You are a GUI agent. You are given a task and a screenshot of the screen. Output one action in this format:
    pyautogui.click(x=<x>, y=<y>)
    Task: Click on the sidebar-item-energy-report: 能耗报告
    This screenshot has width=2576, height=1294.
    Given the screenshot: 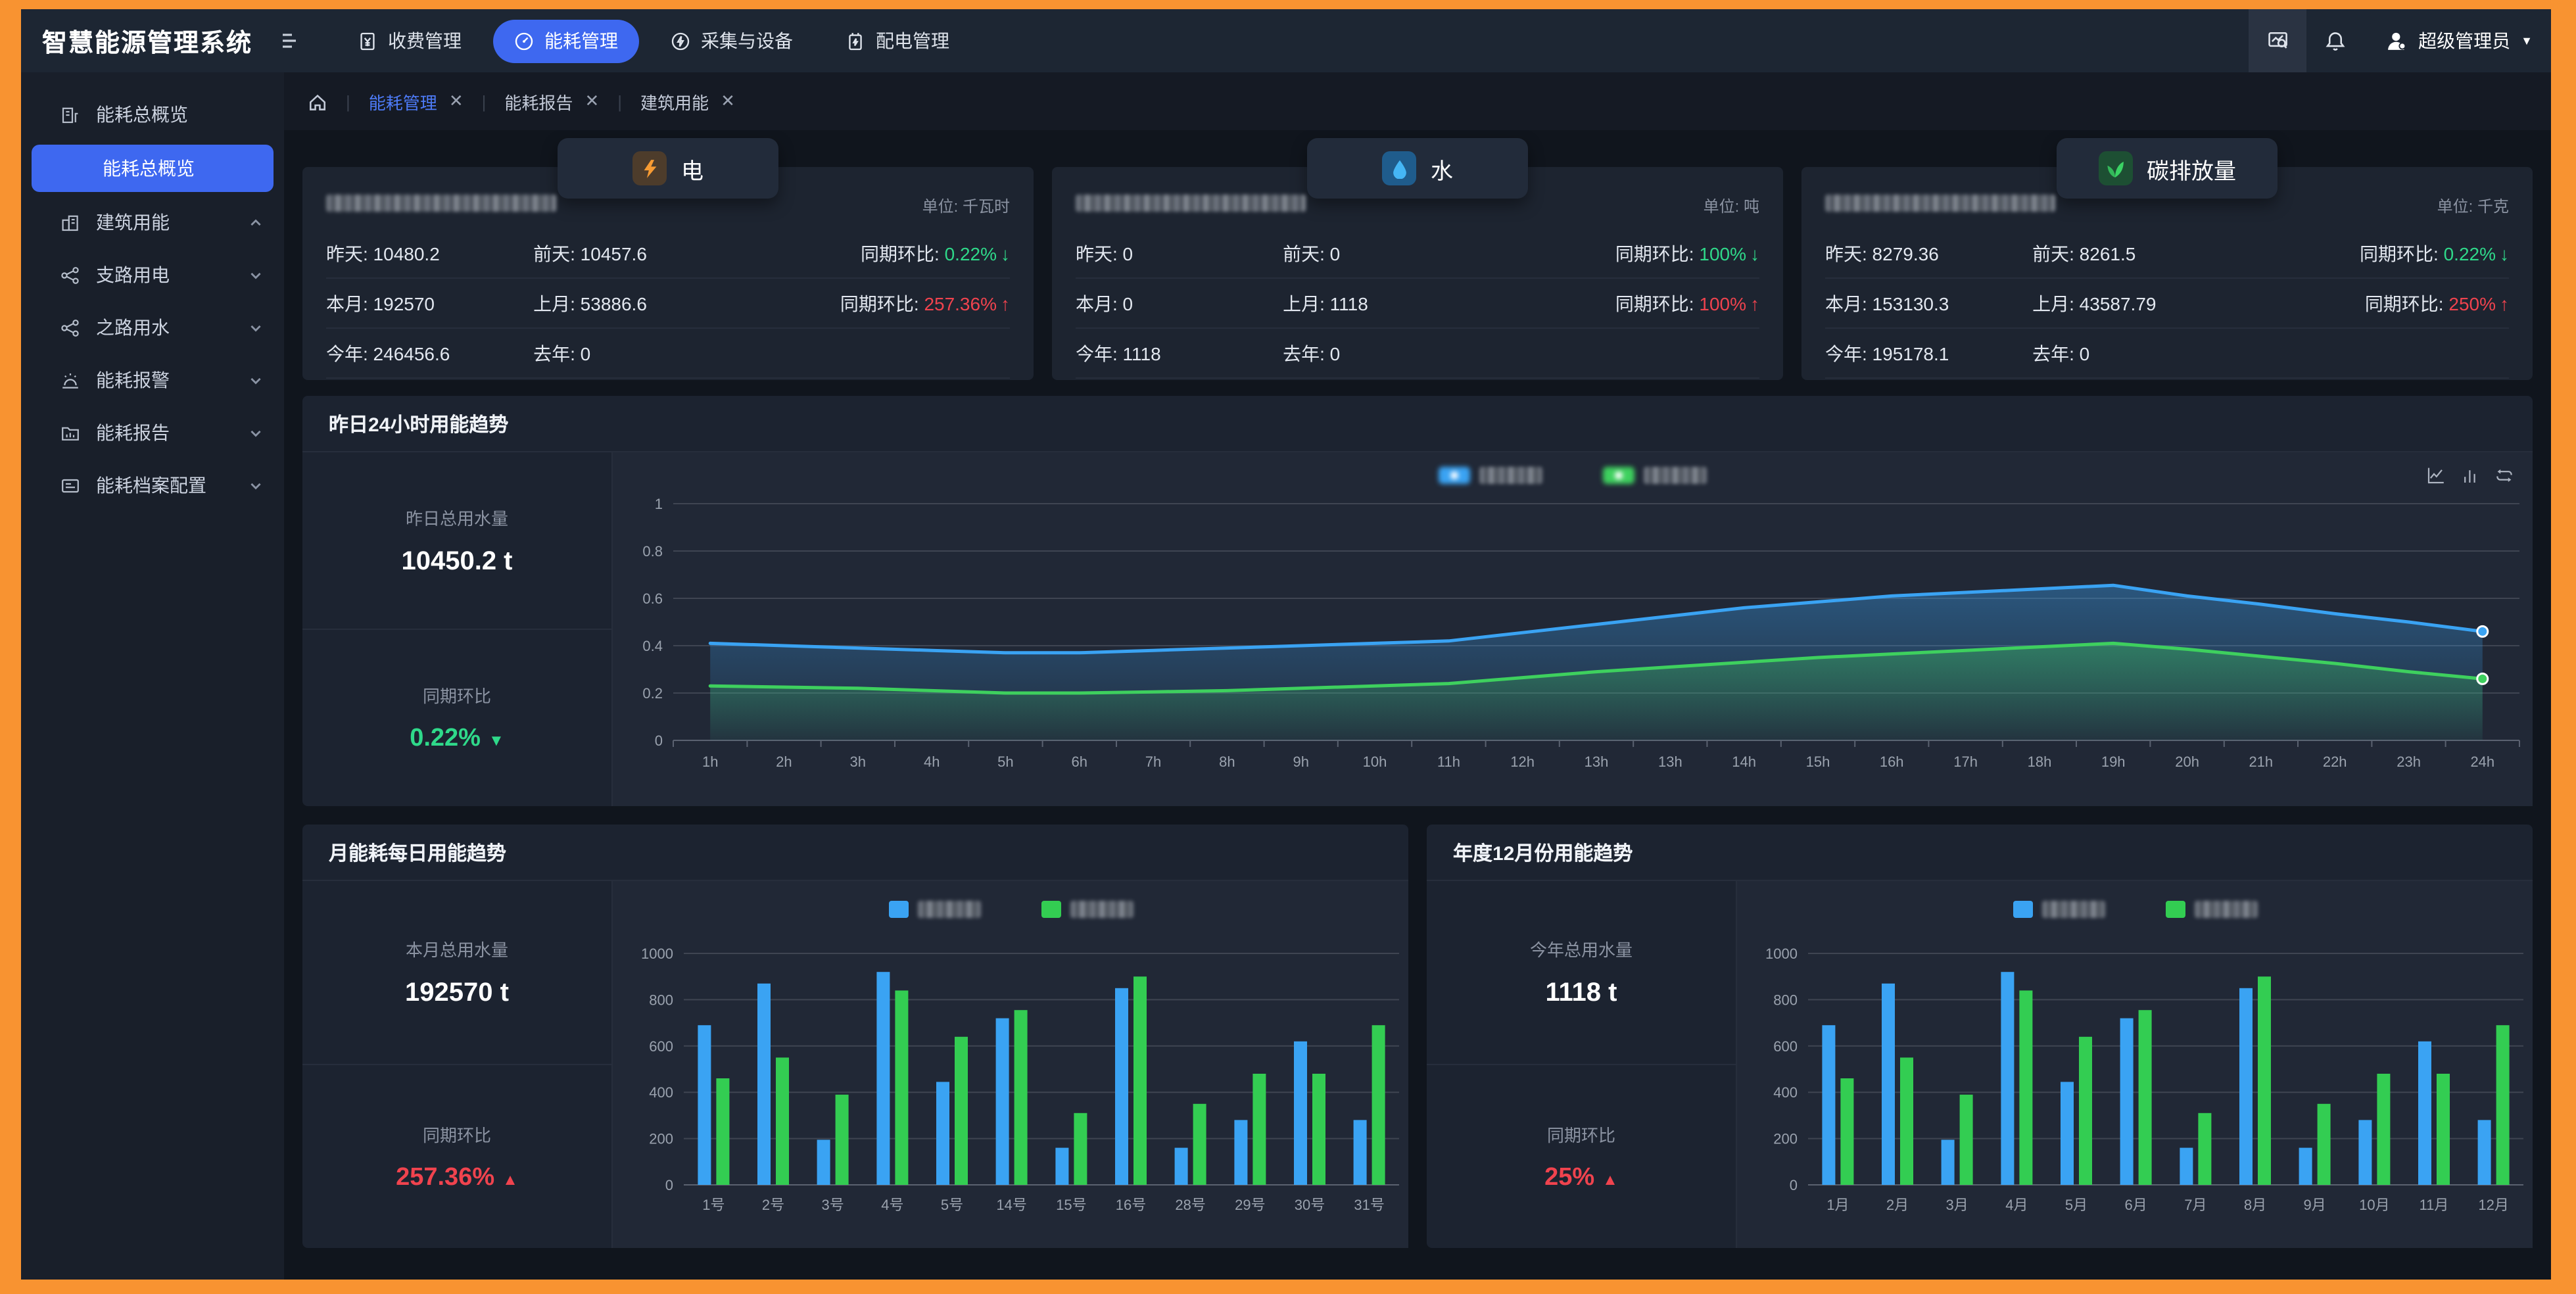 What is the action you would take?
    pyautogui.click(x=153, y=432)
    